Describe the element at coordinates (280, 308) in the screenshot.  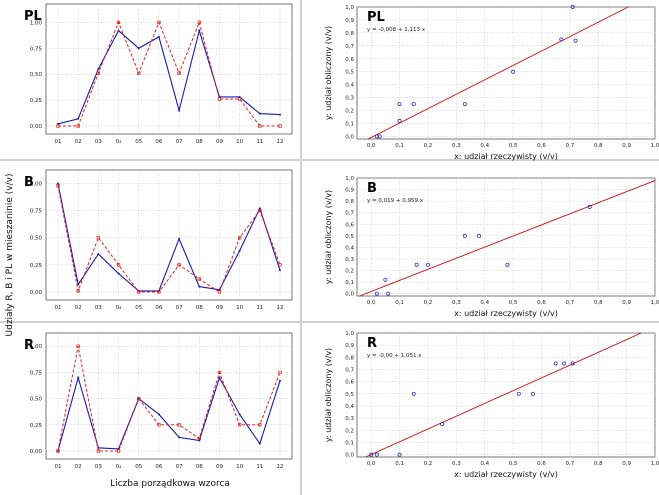
I see `x-tick-label: 12` at that location.